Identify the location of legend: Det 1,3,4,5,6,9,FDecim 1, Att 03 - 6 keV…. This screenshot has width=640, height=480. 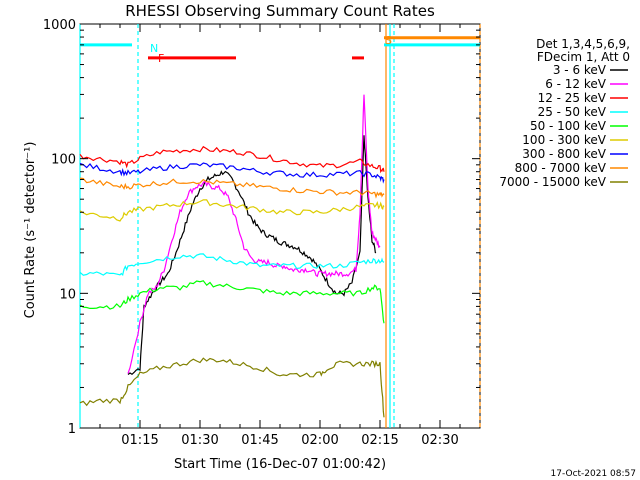
(564, 113).